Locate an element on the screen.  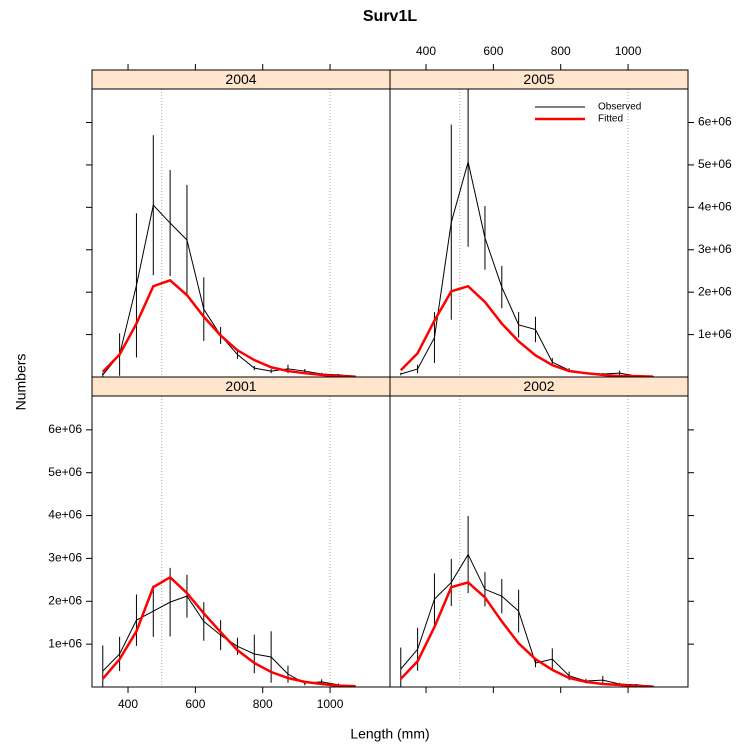
strip-label: 2005 is located at coordinates (538, 79).